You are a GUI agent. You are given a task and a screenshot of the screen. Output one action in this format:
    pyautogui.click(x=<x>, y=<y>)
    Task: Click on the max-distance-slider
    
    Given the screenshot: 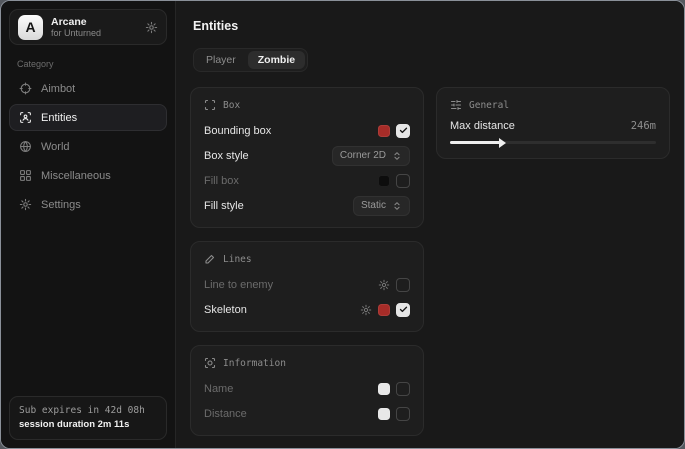 What is the action you would take?
    pyautogui.click(x=553, y=142)
    